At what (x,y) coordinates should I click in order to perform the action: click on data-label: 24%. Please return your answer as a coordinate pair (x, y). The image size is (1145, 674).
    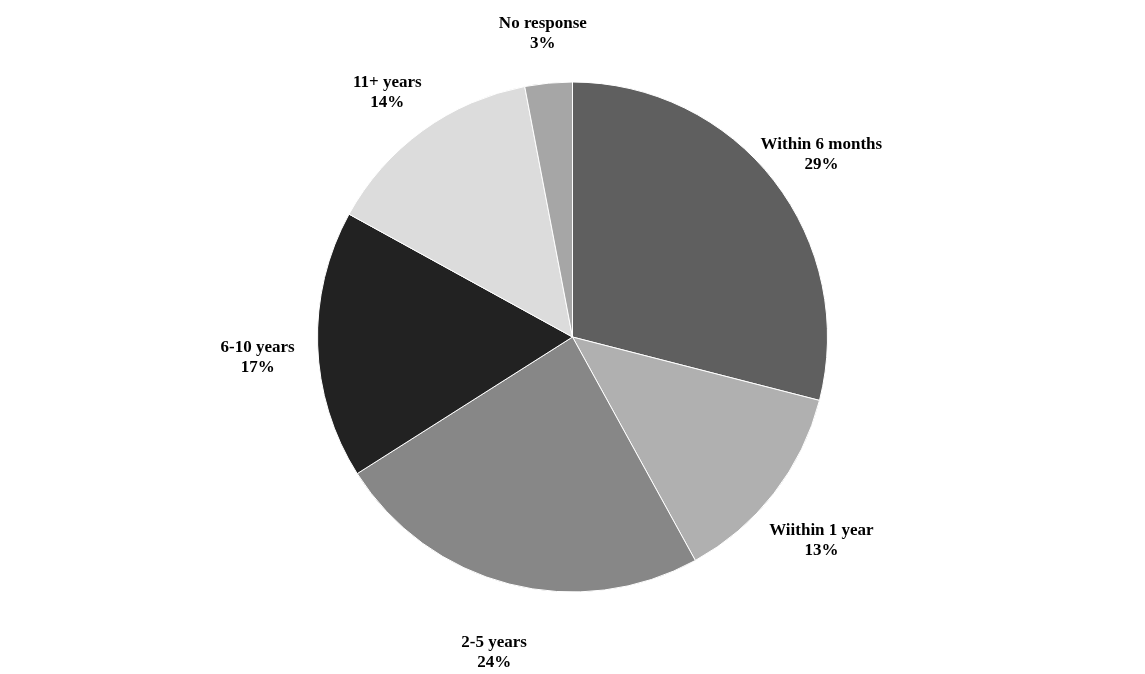
    Looking at the image, I should click on (494, 662).